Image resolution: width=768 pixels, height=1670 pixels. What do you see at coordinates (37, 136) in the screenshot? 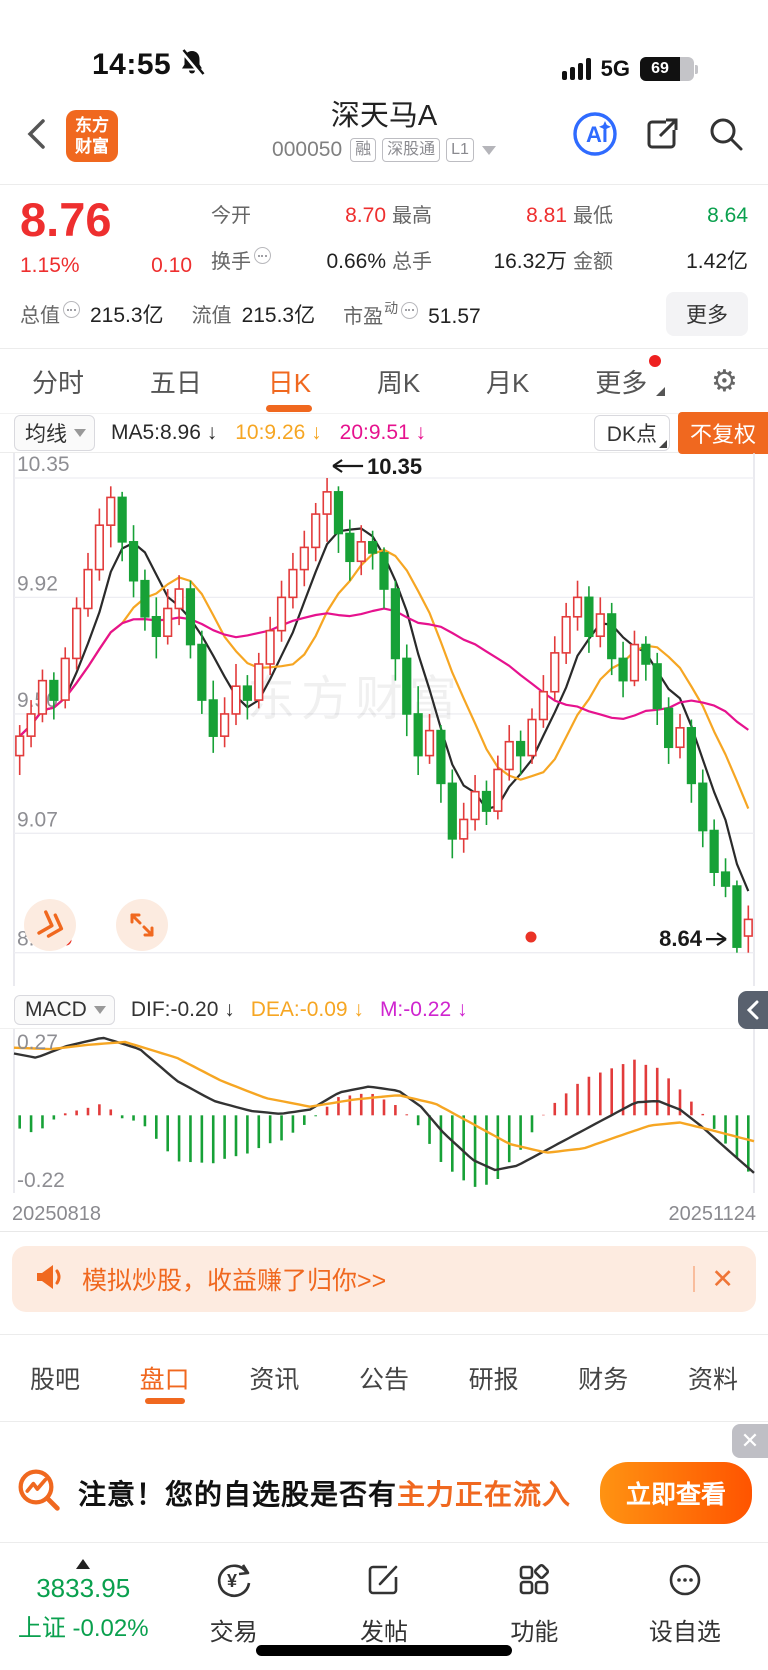
I see `back-button` at bounding box center [37, 136].